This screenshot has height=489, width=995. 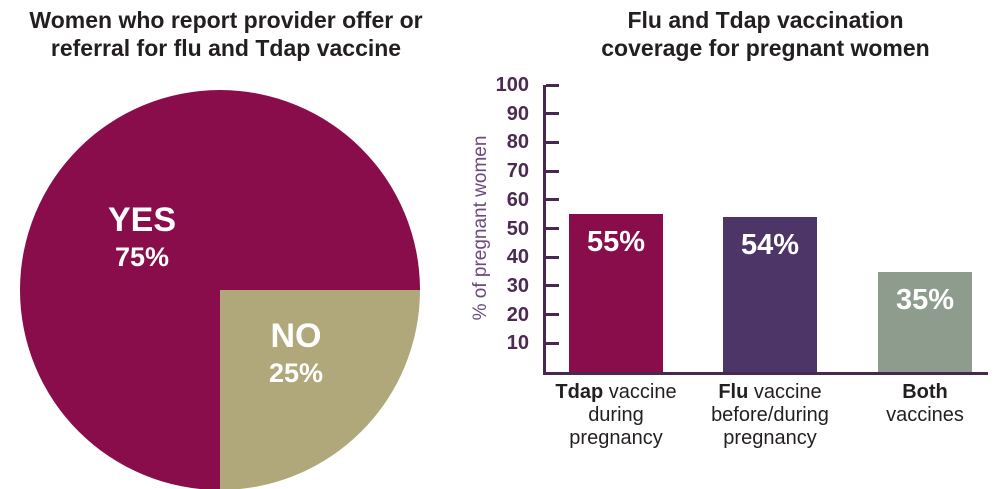 I want to click on pie-slice-label-no: NO 25%, so click(x=296, y=353).